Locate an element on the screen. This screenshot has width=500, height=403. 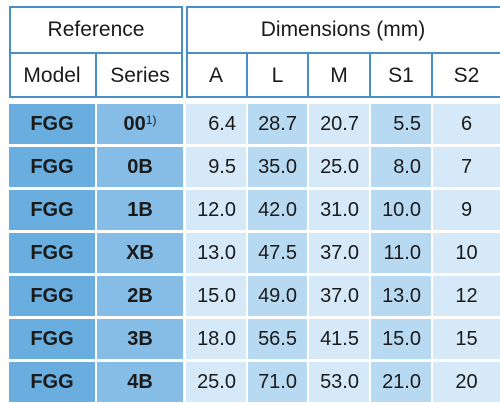
cell-s2: 20 is located at coordinates (466, 382).